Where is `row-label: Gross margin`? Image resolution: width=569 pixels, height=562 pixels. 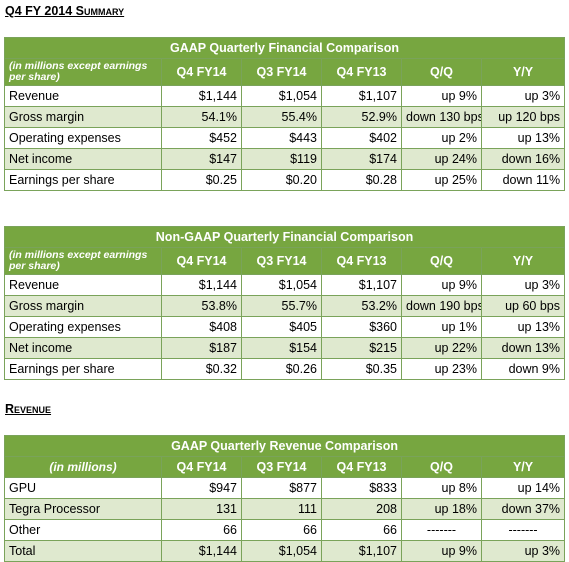
row-label: Gross margin is located at coordinates (83, 117).